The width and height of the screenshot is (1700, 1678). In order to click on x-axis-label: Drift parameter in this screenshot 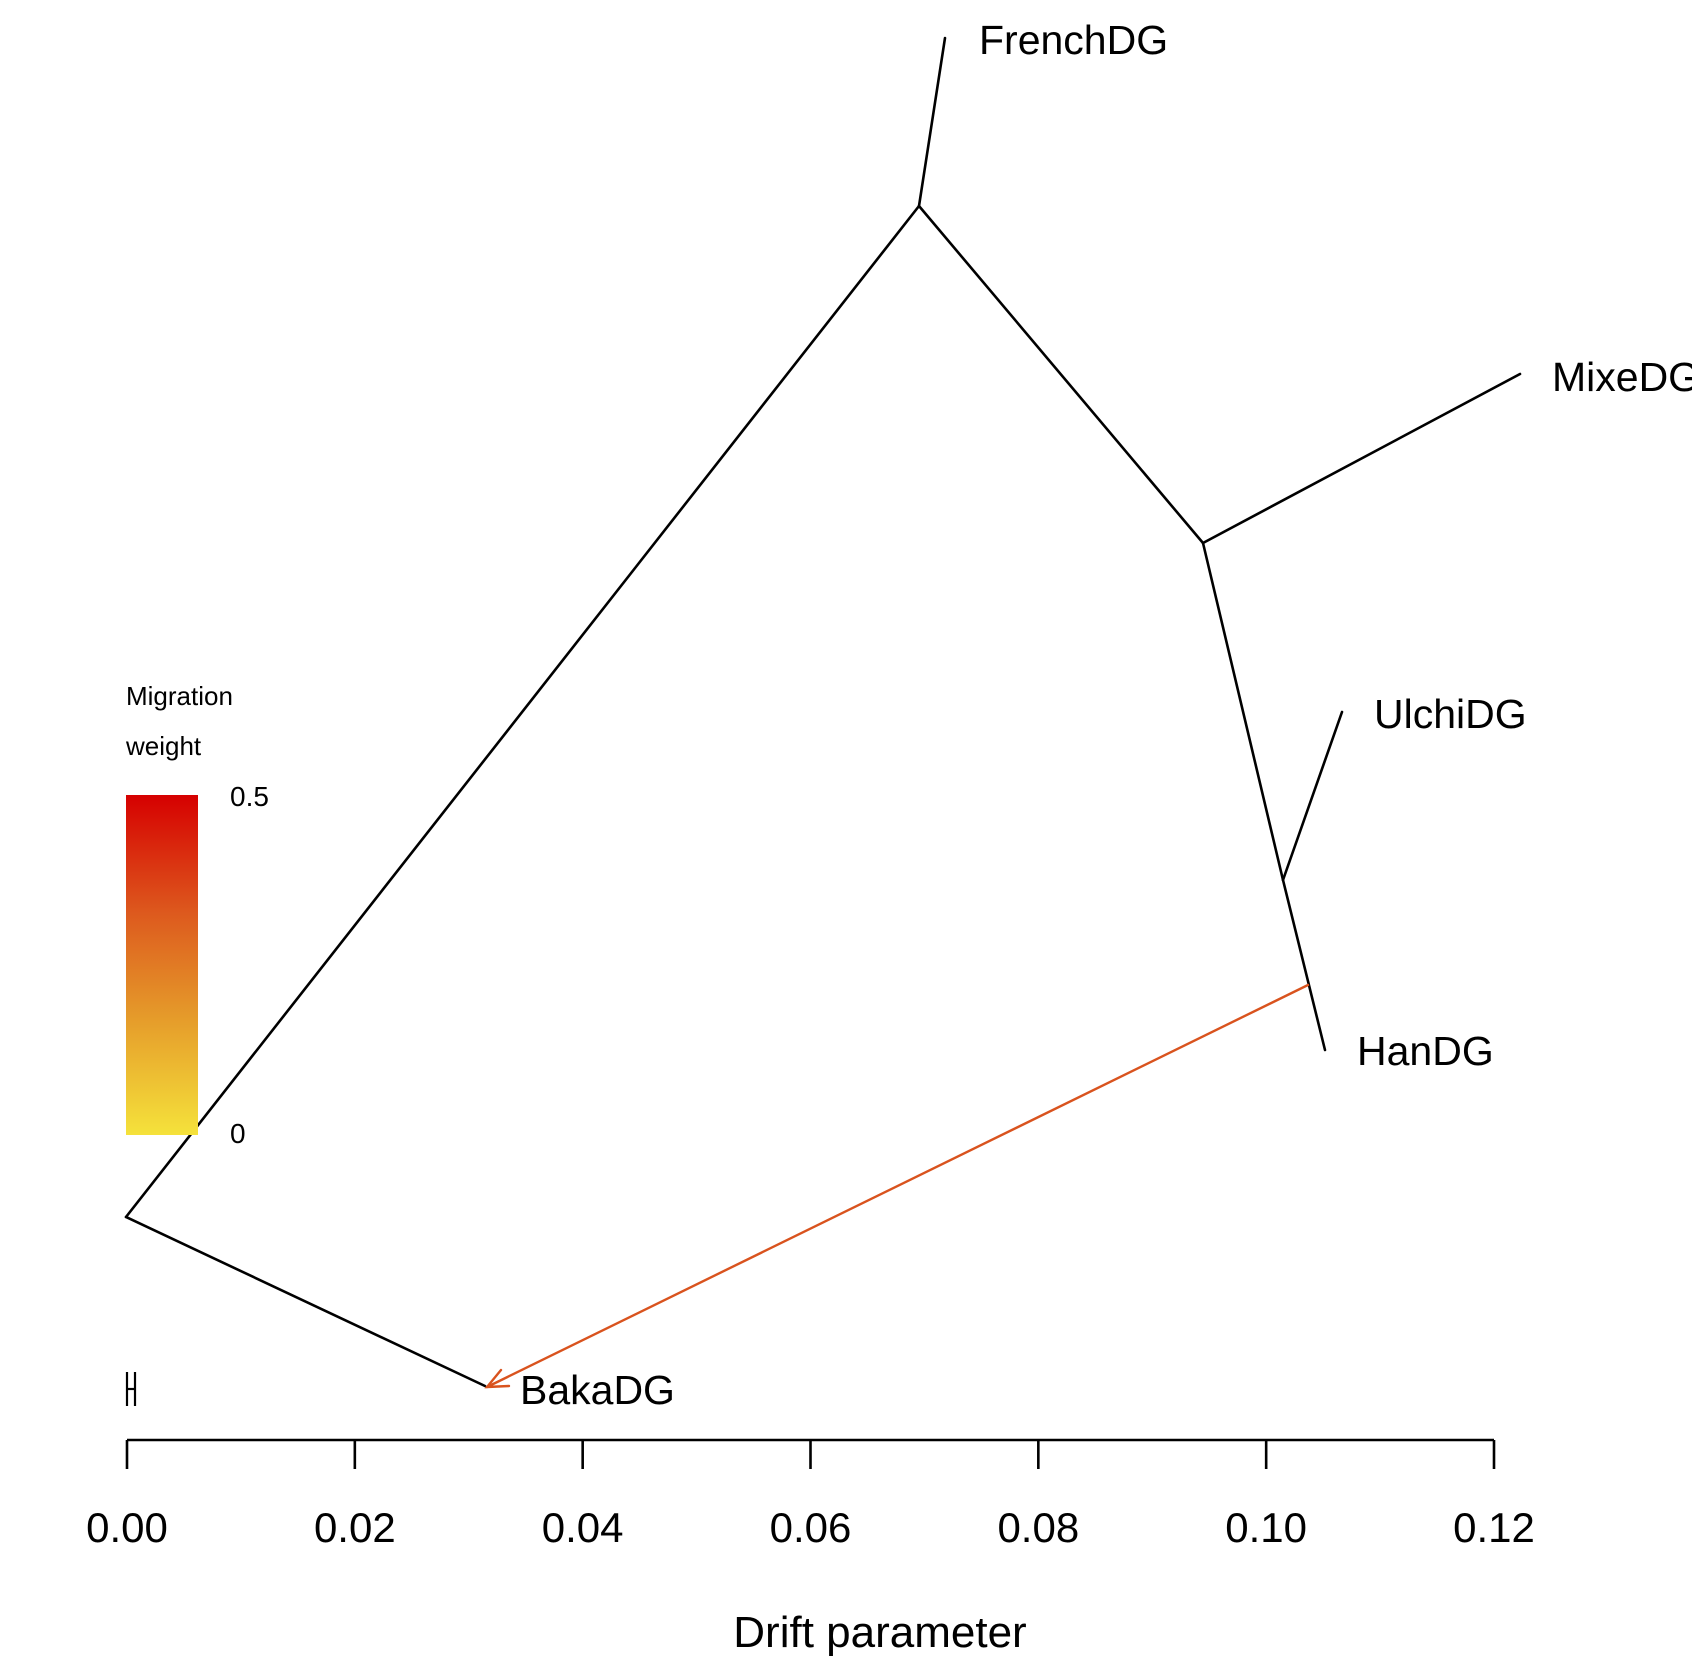, I will do `click(880, 1632)`.